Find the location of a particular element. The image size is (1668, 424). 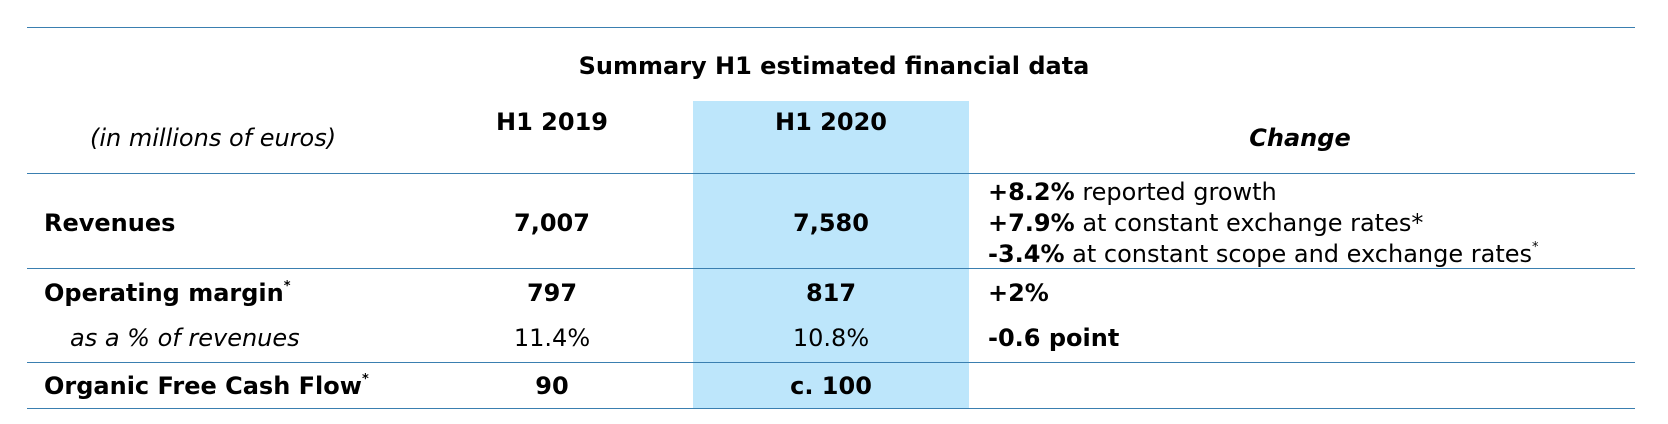

row-label: Operating margin* is located at coordinates (167, 293).